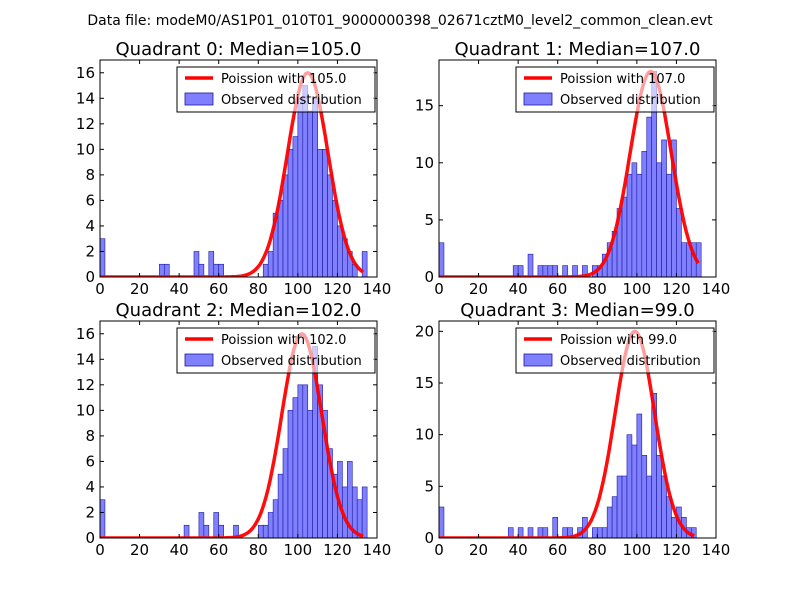 The width and height of the screenshot is (800, 600). Describe the element at coordinates (276, 350) in the screenshot. I see `legend: Poission with 102.0 Observed distribution` at that location.